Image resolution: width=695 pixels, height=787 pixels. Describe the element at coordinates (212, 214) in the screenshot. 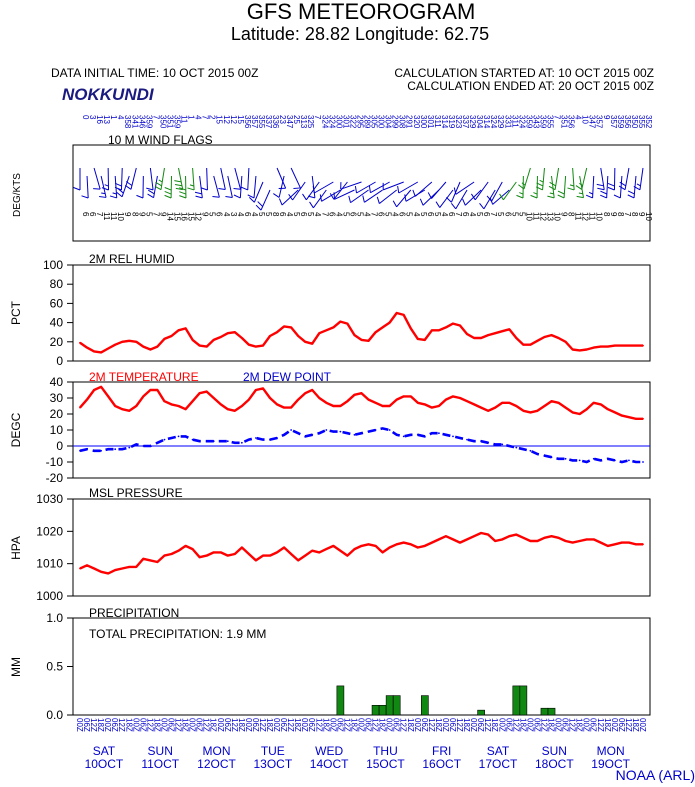

I see `wind-speed-label: 5` at that location.